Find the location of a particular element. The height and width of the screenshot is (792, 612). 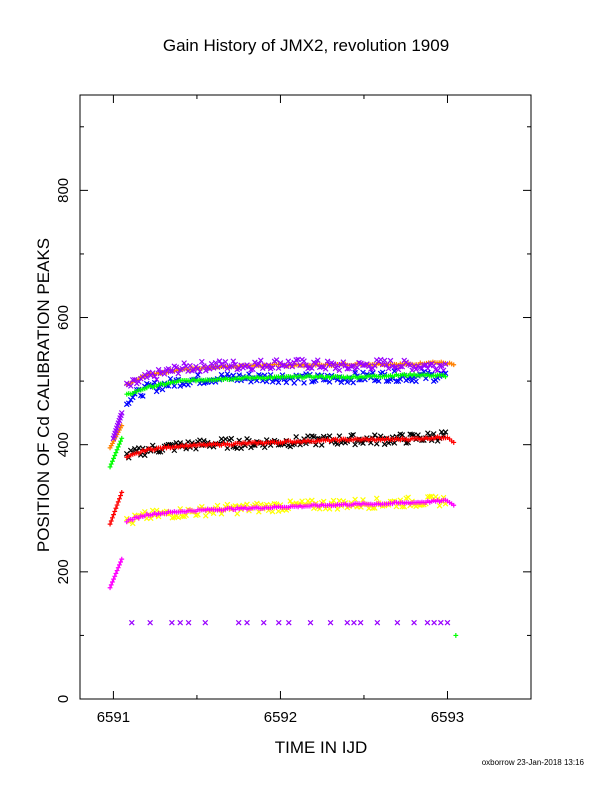

x-axis-label: TIME IN IJD is located at coordinates (321, 747).